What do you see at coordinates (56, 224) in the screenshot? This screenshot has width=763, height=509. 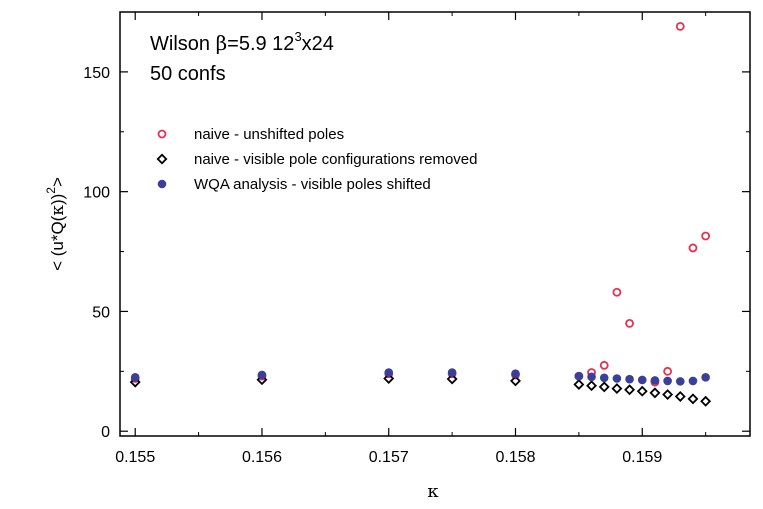 I see `y-axis-label: < (u*Q(κ))2>` at bounding box center [56, 224].